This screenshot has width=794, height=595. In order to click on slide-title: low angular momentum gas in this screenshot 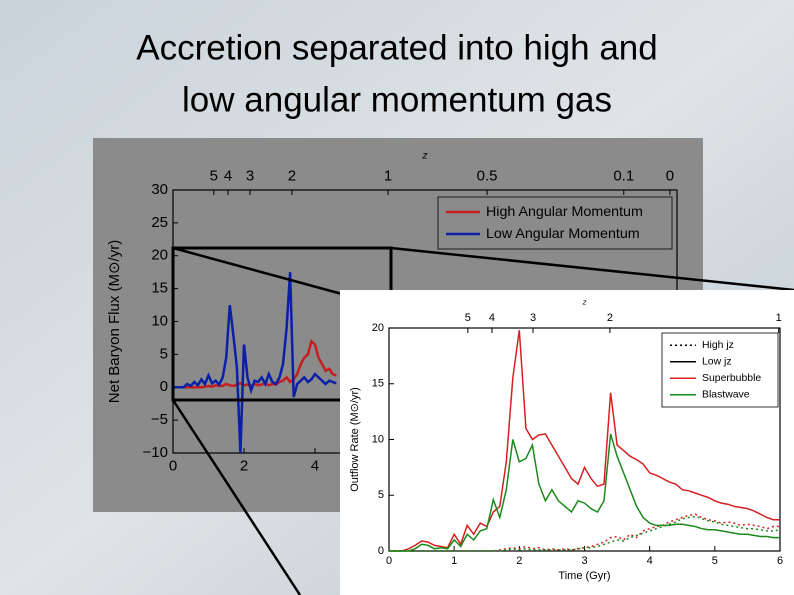, I will do `click(397, 99)`.